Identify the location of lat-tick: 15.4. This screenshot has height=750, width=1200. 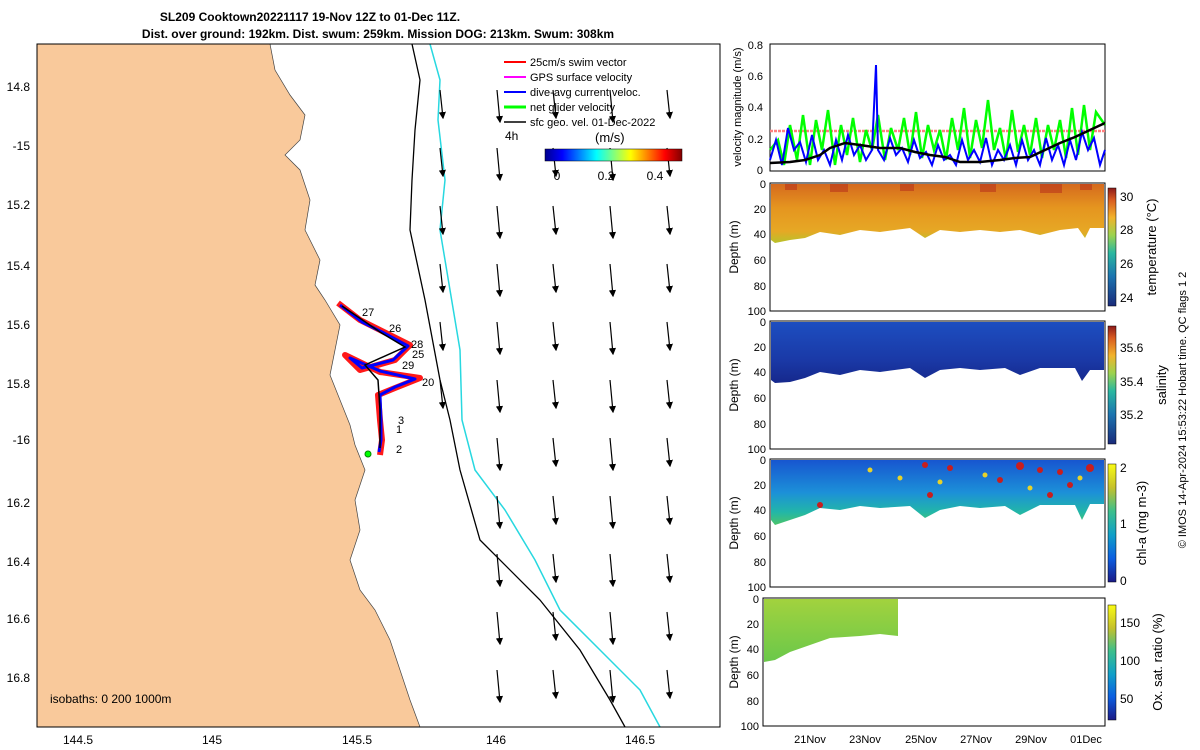
(19, 266).